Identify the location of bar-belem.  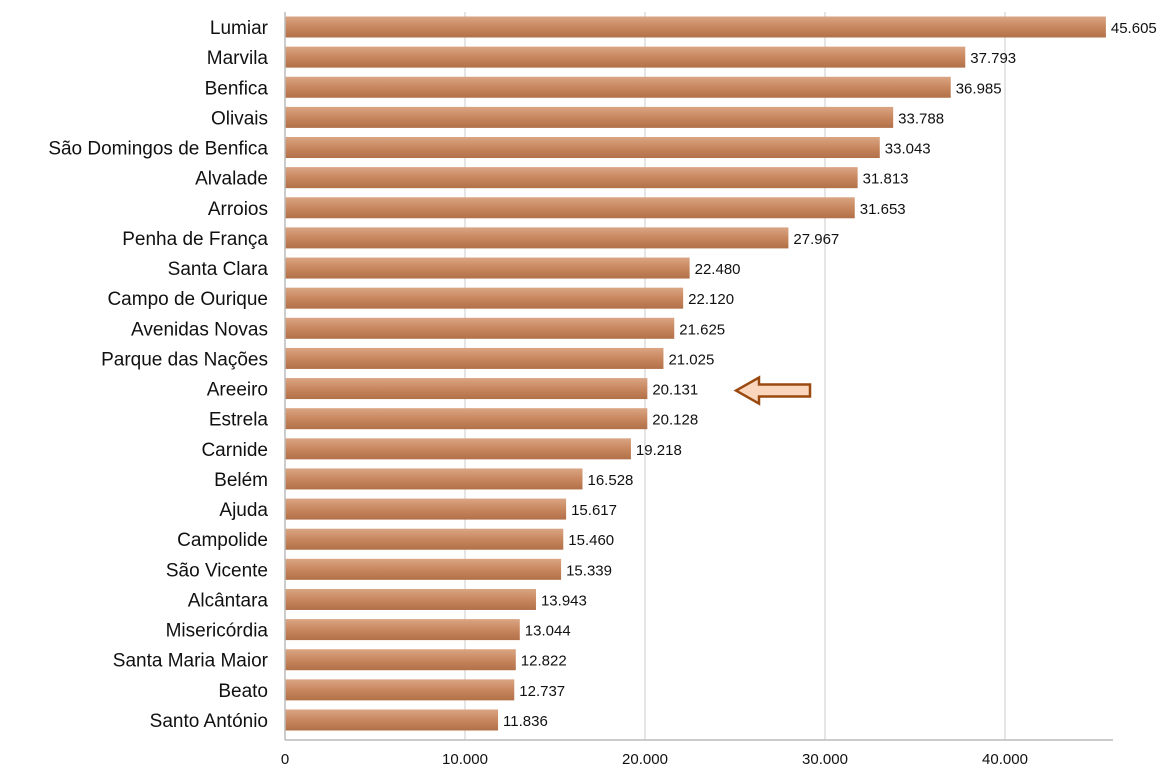
(434, 479).